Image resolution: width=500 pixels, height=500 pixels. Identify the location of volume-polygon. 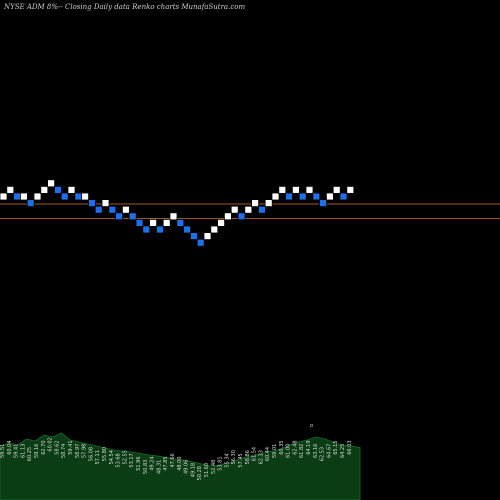
(180, 466).